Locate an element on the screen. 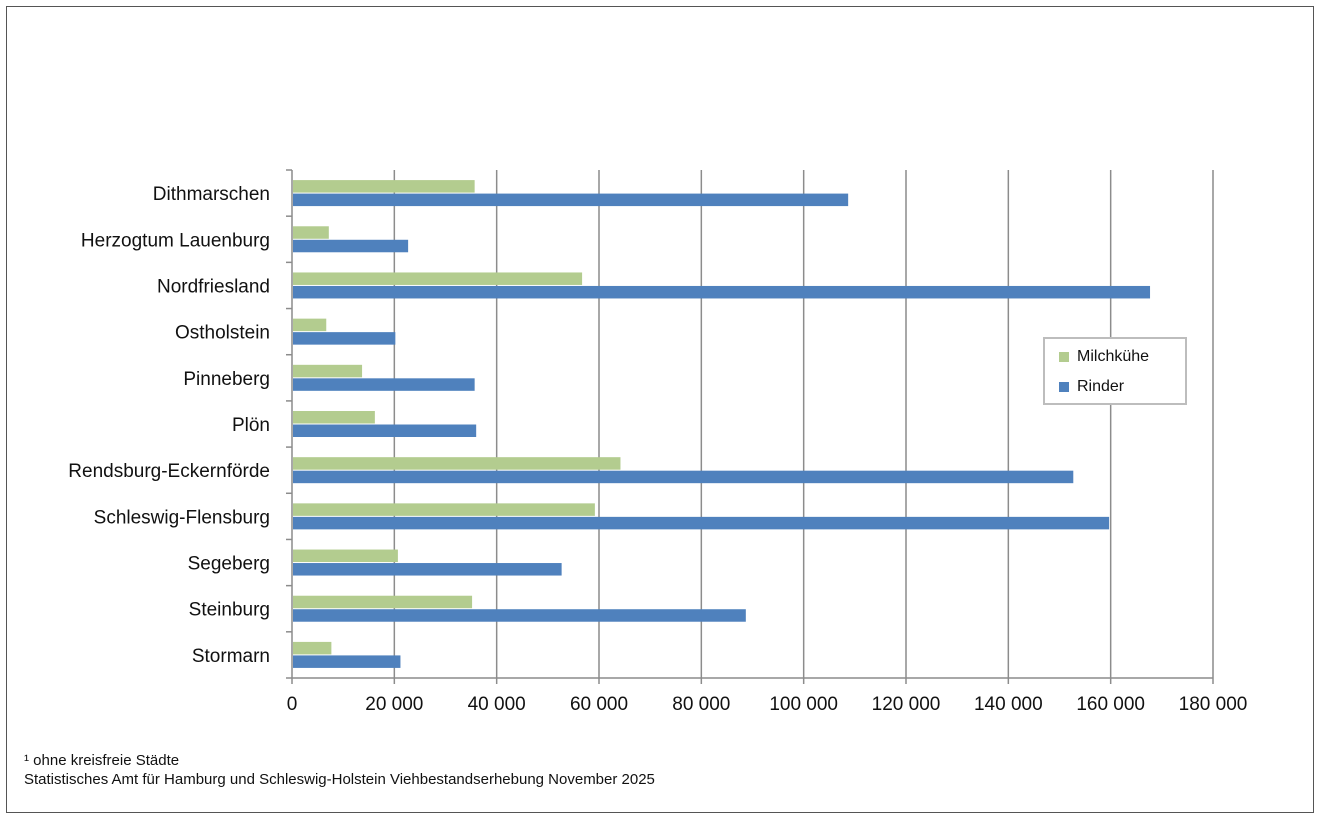 This screenshot has width=1320, height=819. y-category-label: Plön is located at coordinates (251, 425).